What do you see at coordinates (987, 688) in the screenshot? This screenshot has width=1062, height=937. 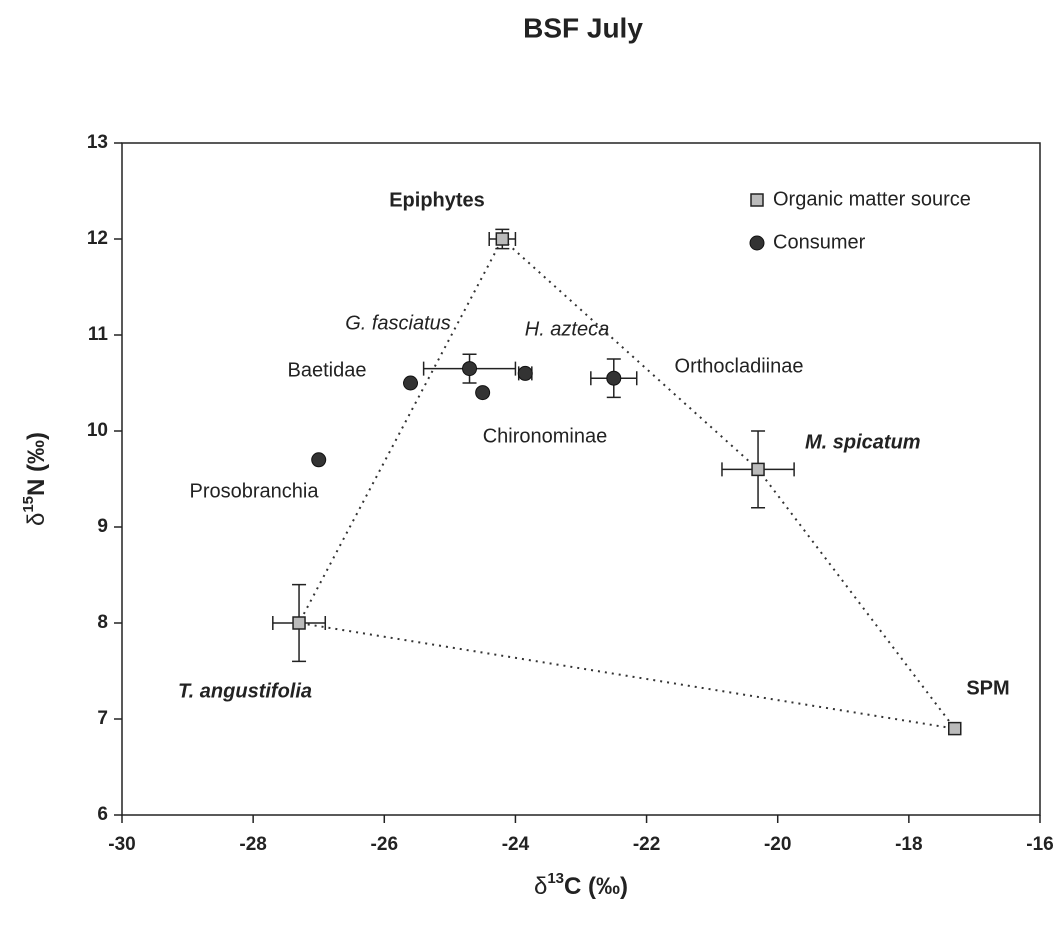 I see `point-label: SPM` at bounding box center [987, 688].